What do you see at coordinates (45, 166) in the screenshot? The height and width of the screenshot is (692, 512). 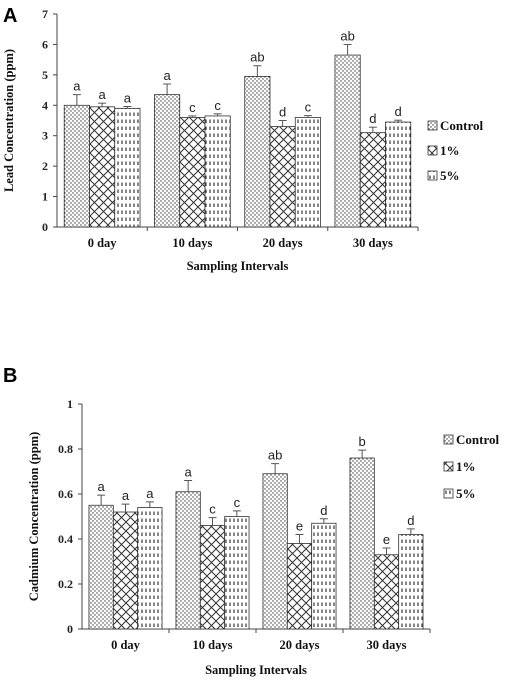 I see `y-tick-label: 2` at bounding box center [45, 166].